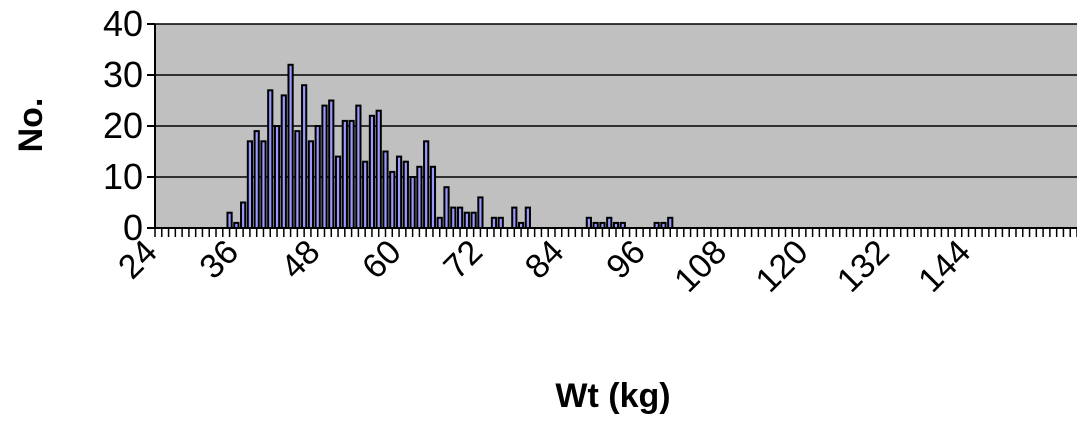  Describe the element at coordinates (863, 266) in the screenshot. I see `x-tick-label-132: 132` at that location.